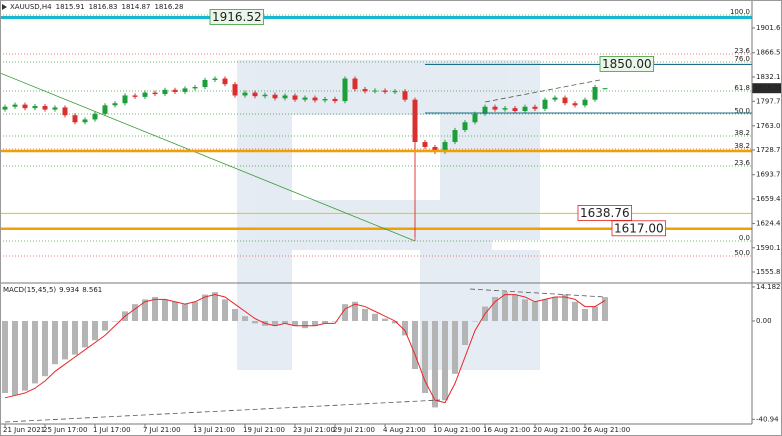  I want to click on x-tick-label: 1 Jul 17:00, so click(112, 430).